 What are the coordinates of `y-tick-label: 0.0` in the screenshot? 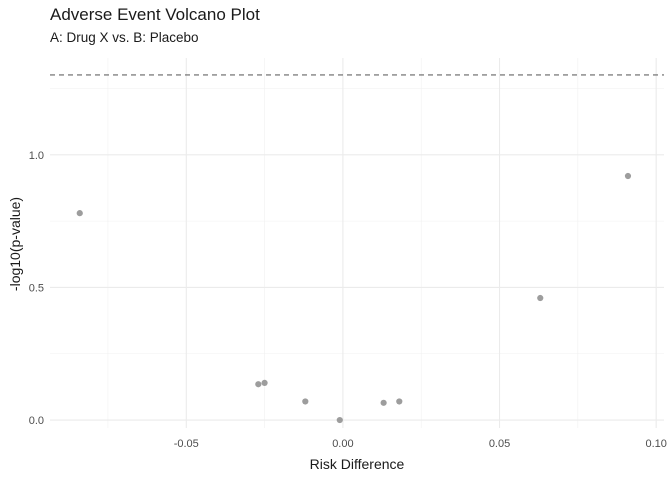 It's located at (36, 421).